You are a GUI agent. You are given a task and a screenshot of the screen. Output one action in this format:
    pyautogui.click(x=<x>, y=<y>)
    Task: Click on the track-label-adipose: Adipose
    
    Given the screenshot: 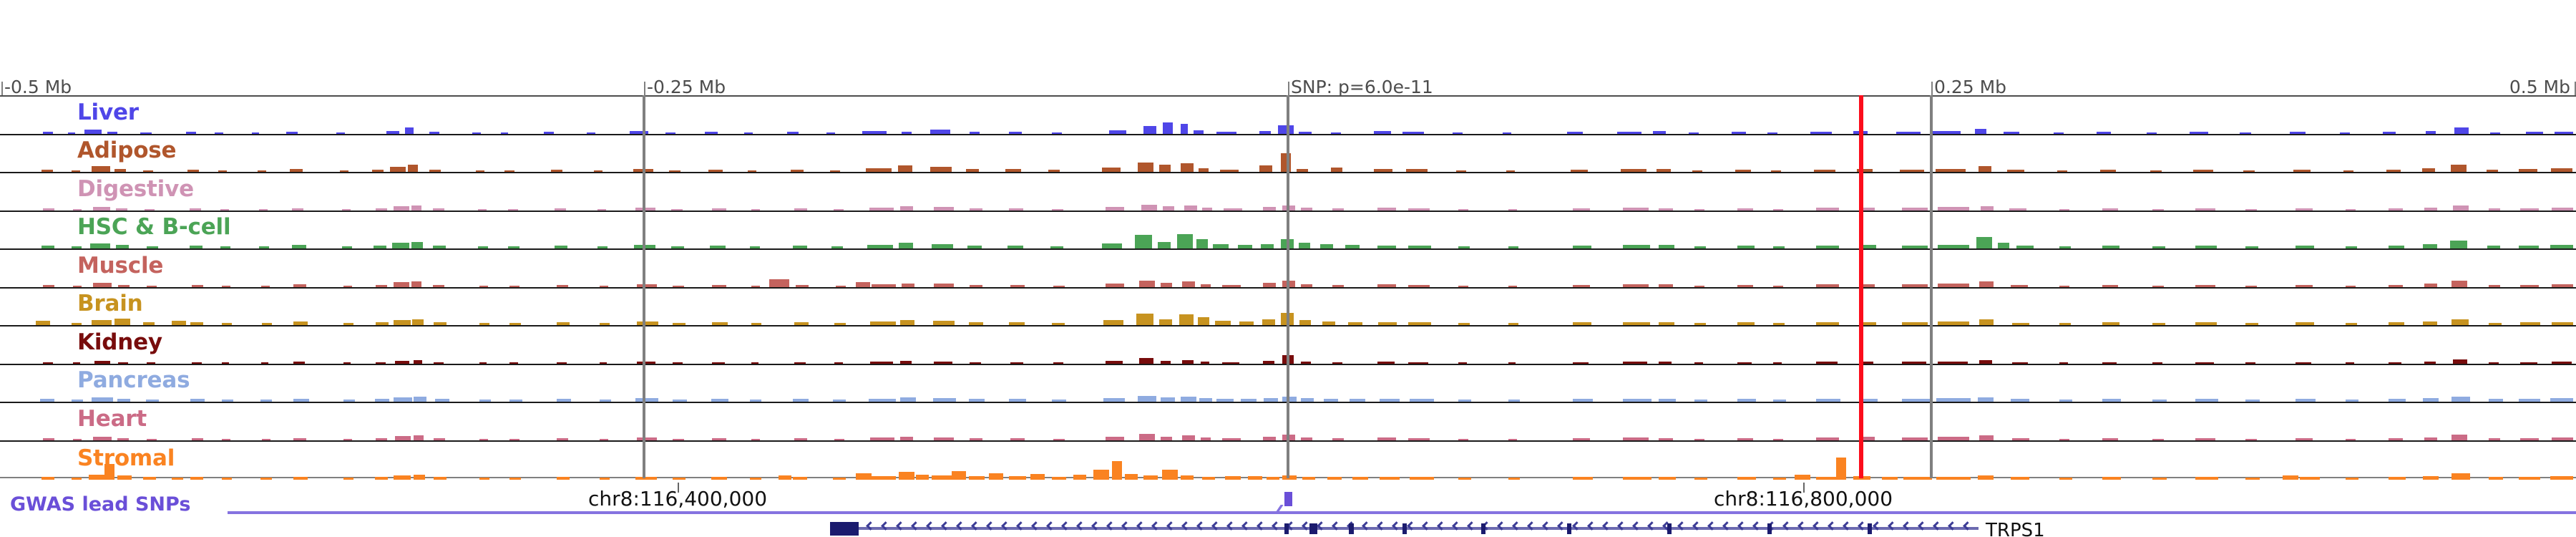 What is the action you would take?
    pyautogui.click(x=127, y=150)
    